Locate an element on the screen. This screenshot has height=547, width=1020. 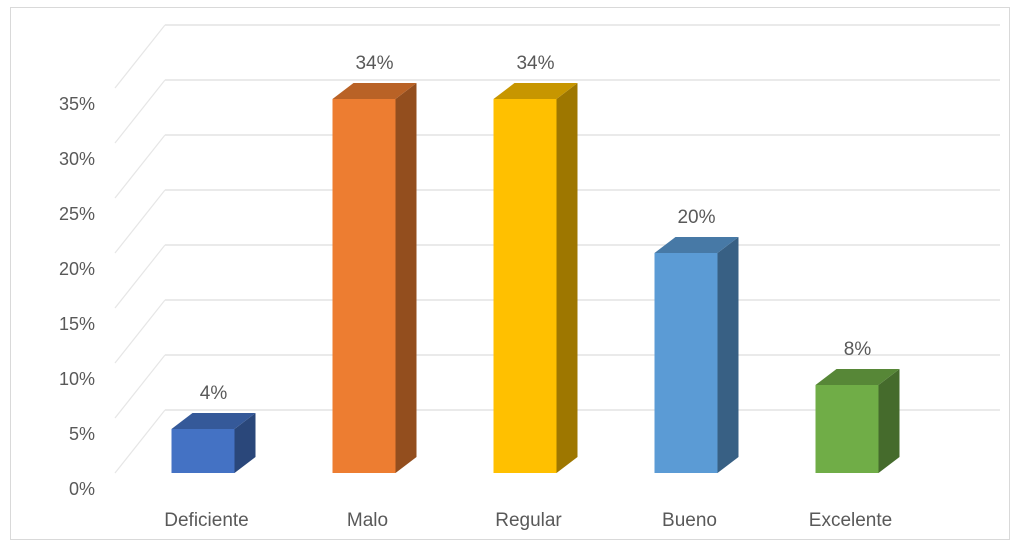
y-tick-label: 35% is located at coordinates (77, 104).